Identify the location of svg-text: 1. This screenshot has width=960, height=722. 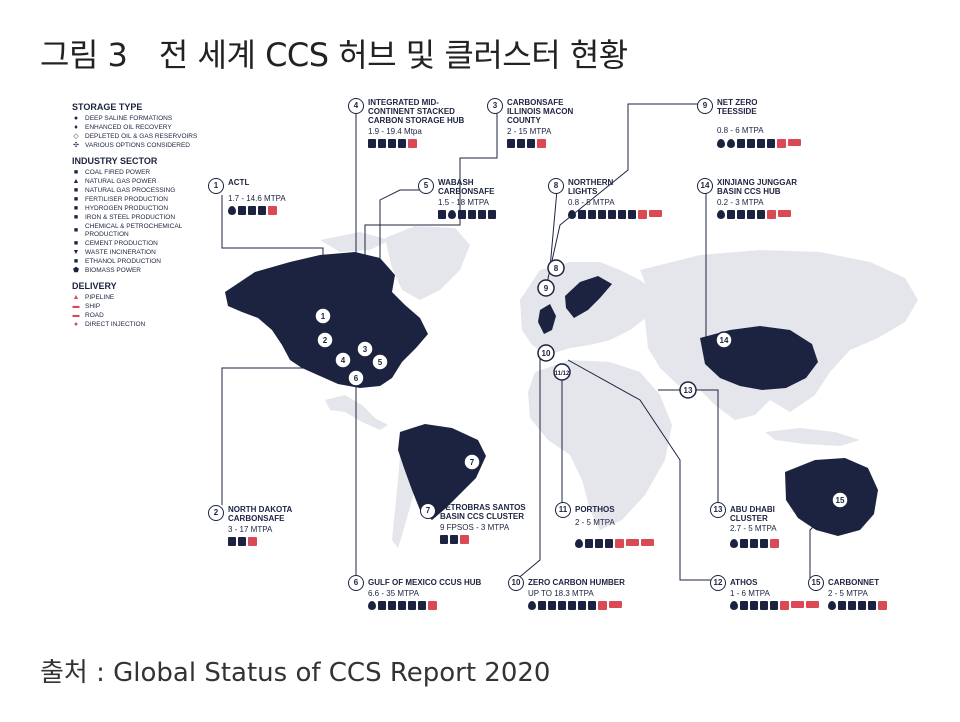
(323, 316).